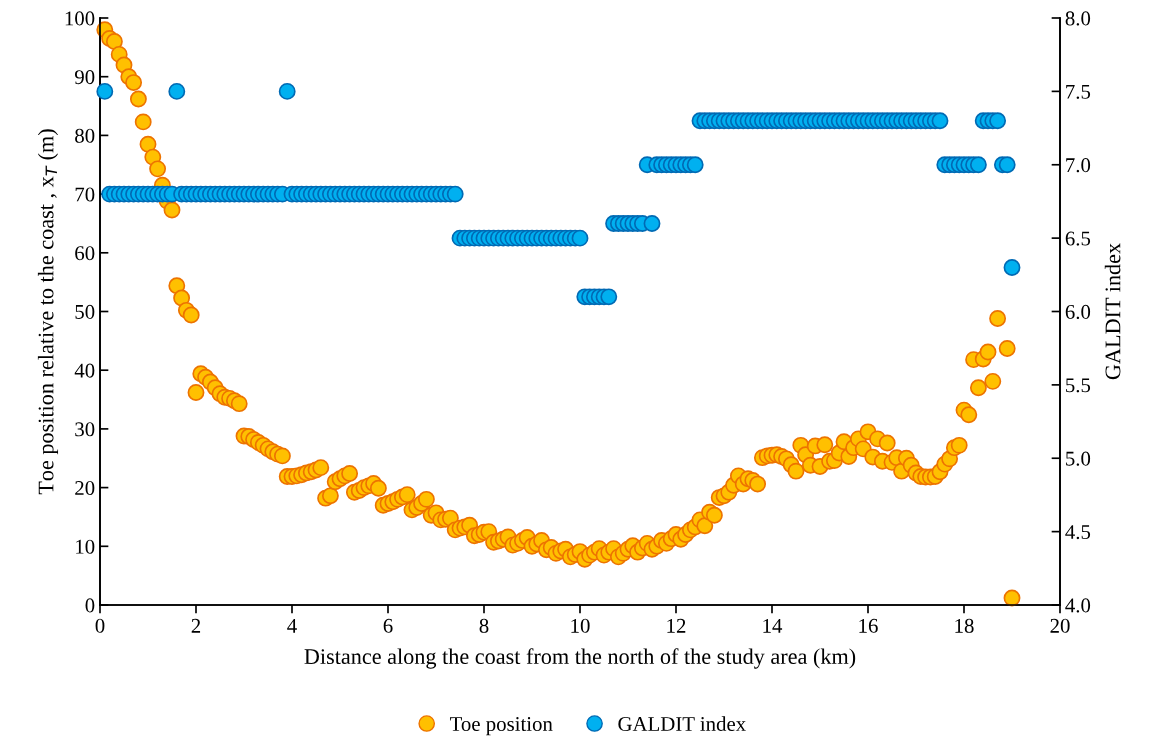 The image size is (1152, 754). What do you see at coordinates (1078, 312) in the screenshot?
I see `y2-tick-label: 6.0` at bounding box center [1078, 312].